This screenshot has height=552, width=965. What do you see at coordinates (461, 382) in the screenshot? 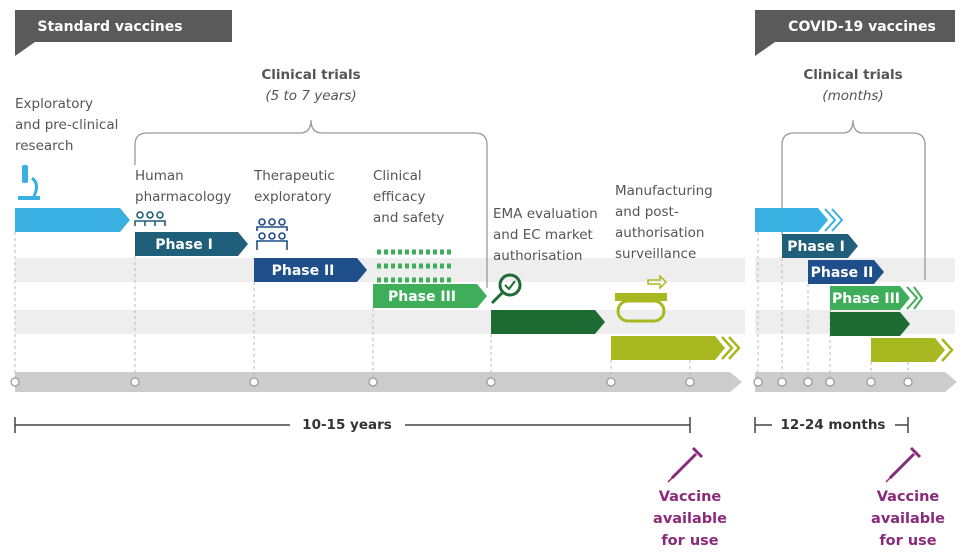
I see `timeline-dots` at bounding box center [461, 382].